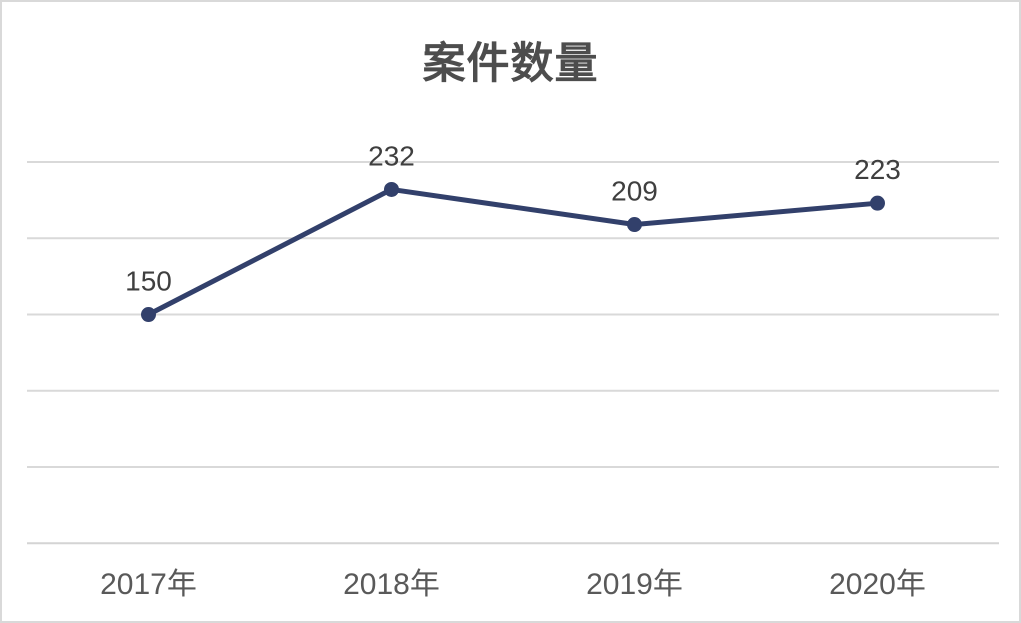 Image resolution: width=1021 pixels, height=623 pixels. I want to click on x-axis-label: 2018年, so click(391, 584).